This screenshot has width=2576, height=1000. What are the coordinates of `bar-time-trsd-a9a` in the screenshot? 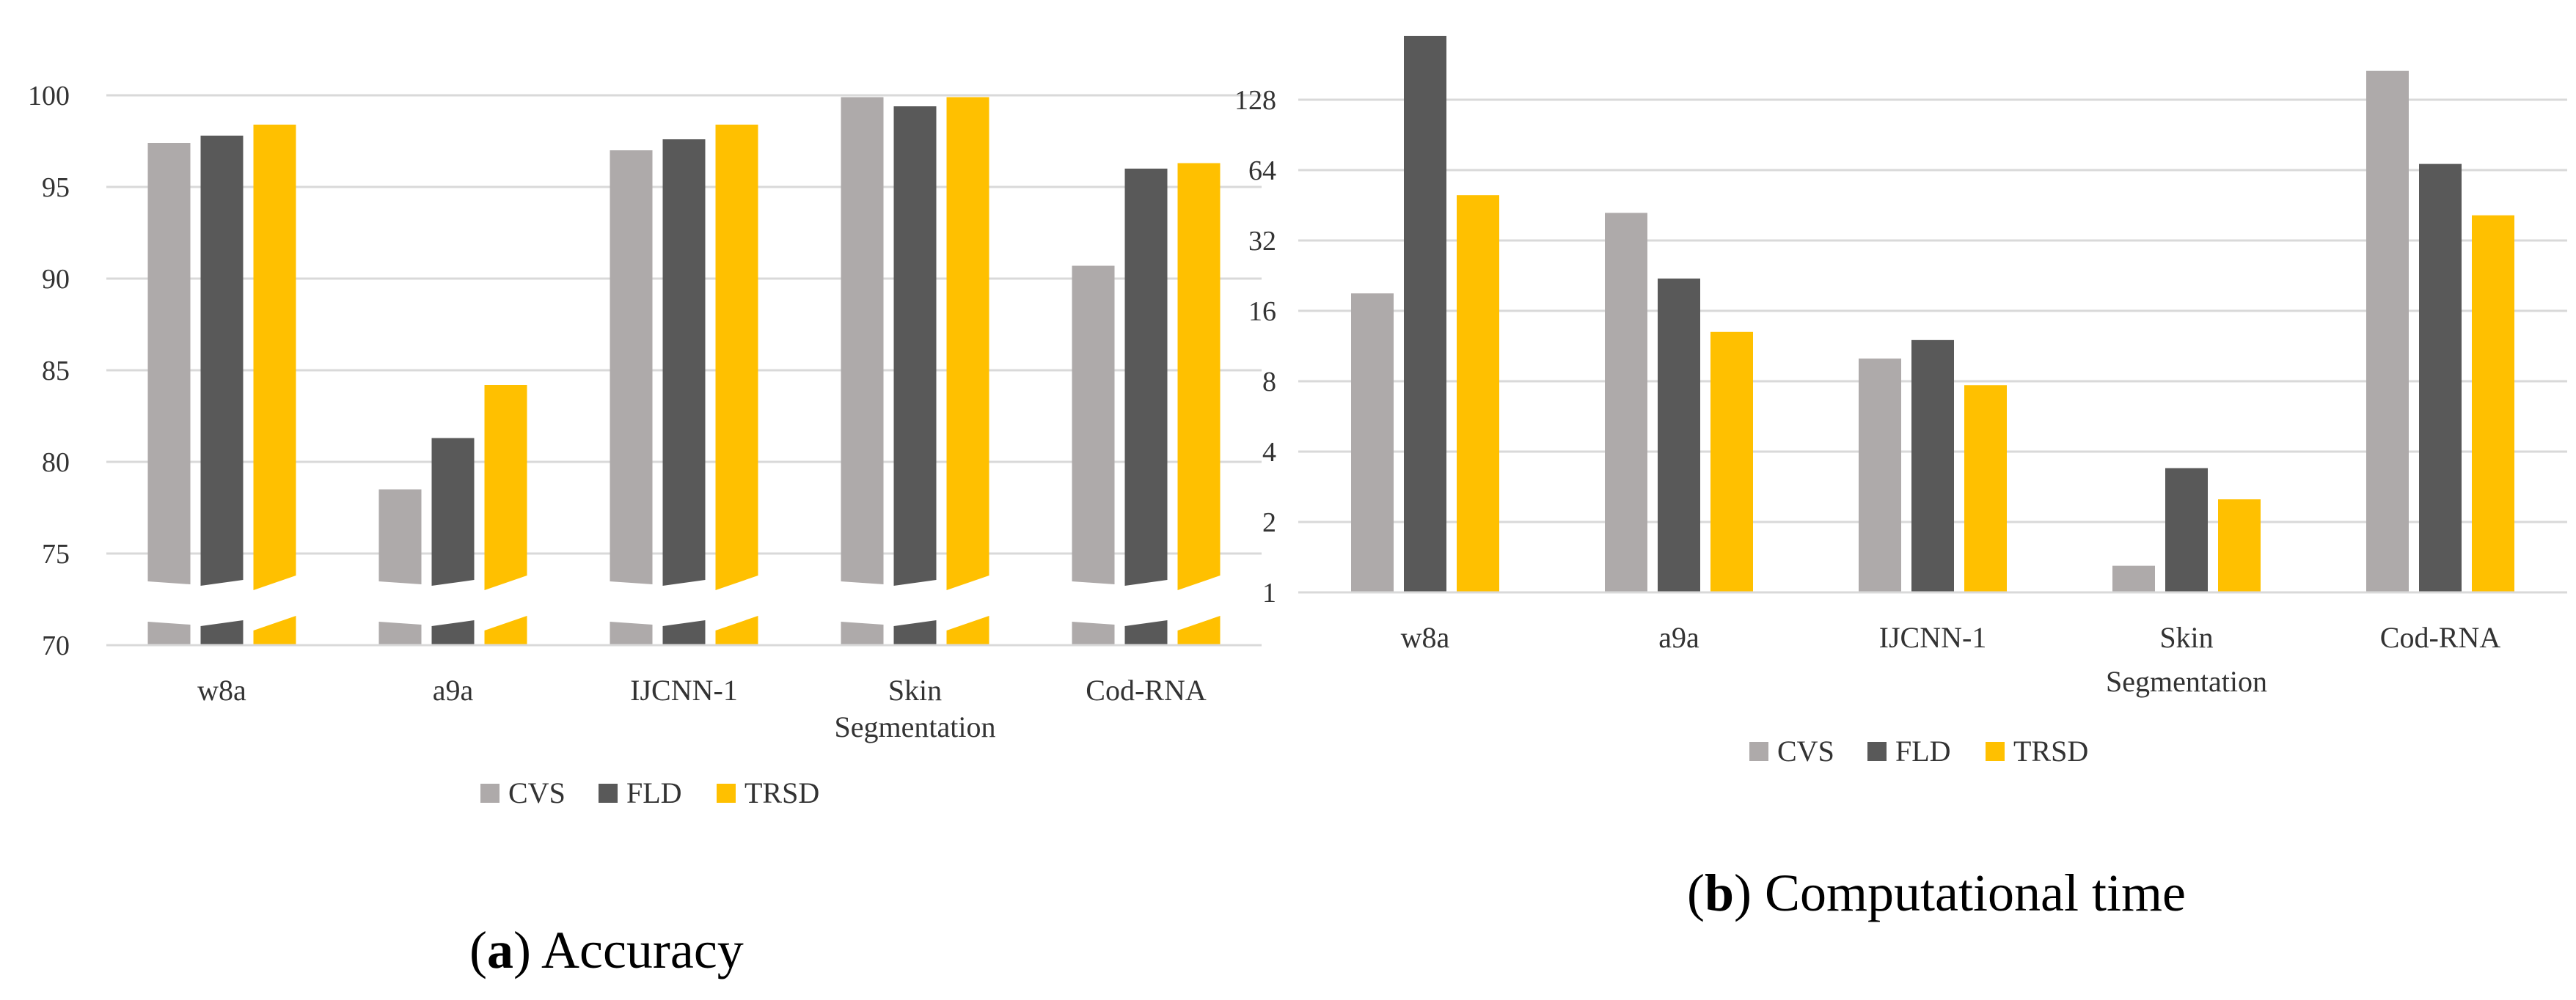 It's located at (1732, 461).